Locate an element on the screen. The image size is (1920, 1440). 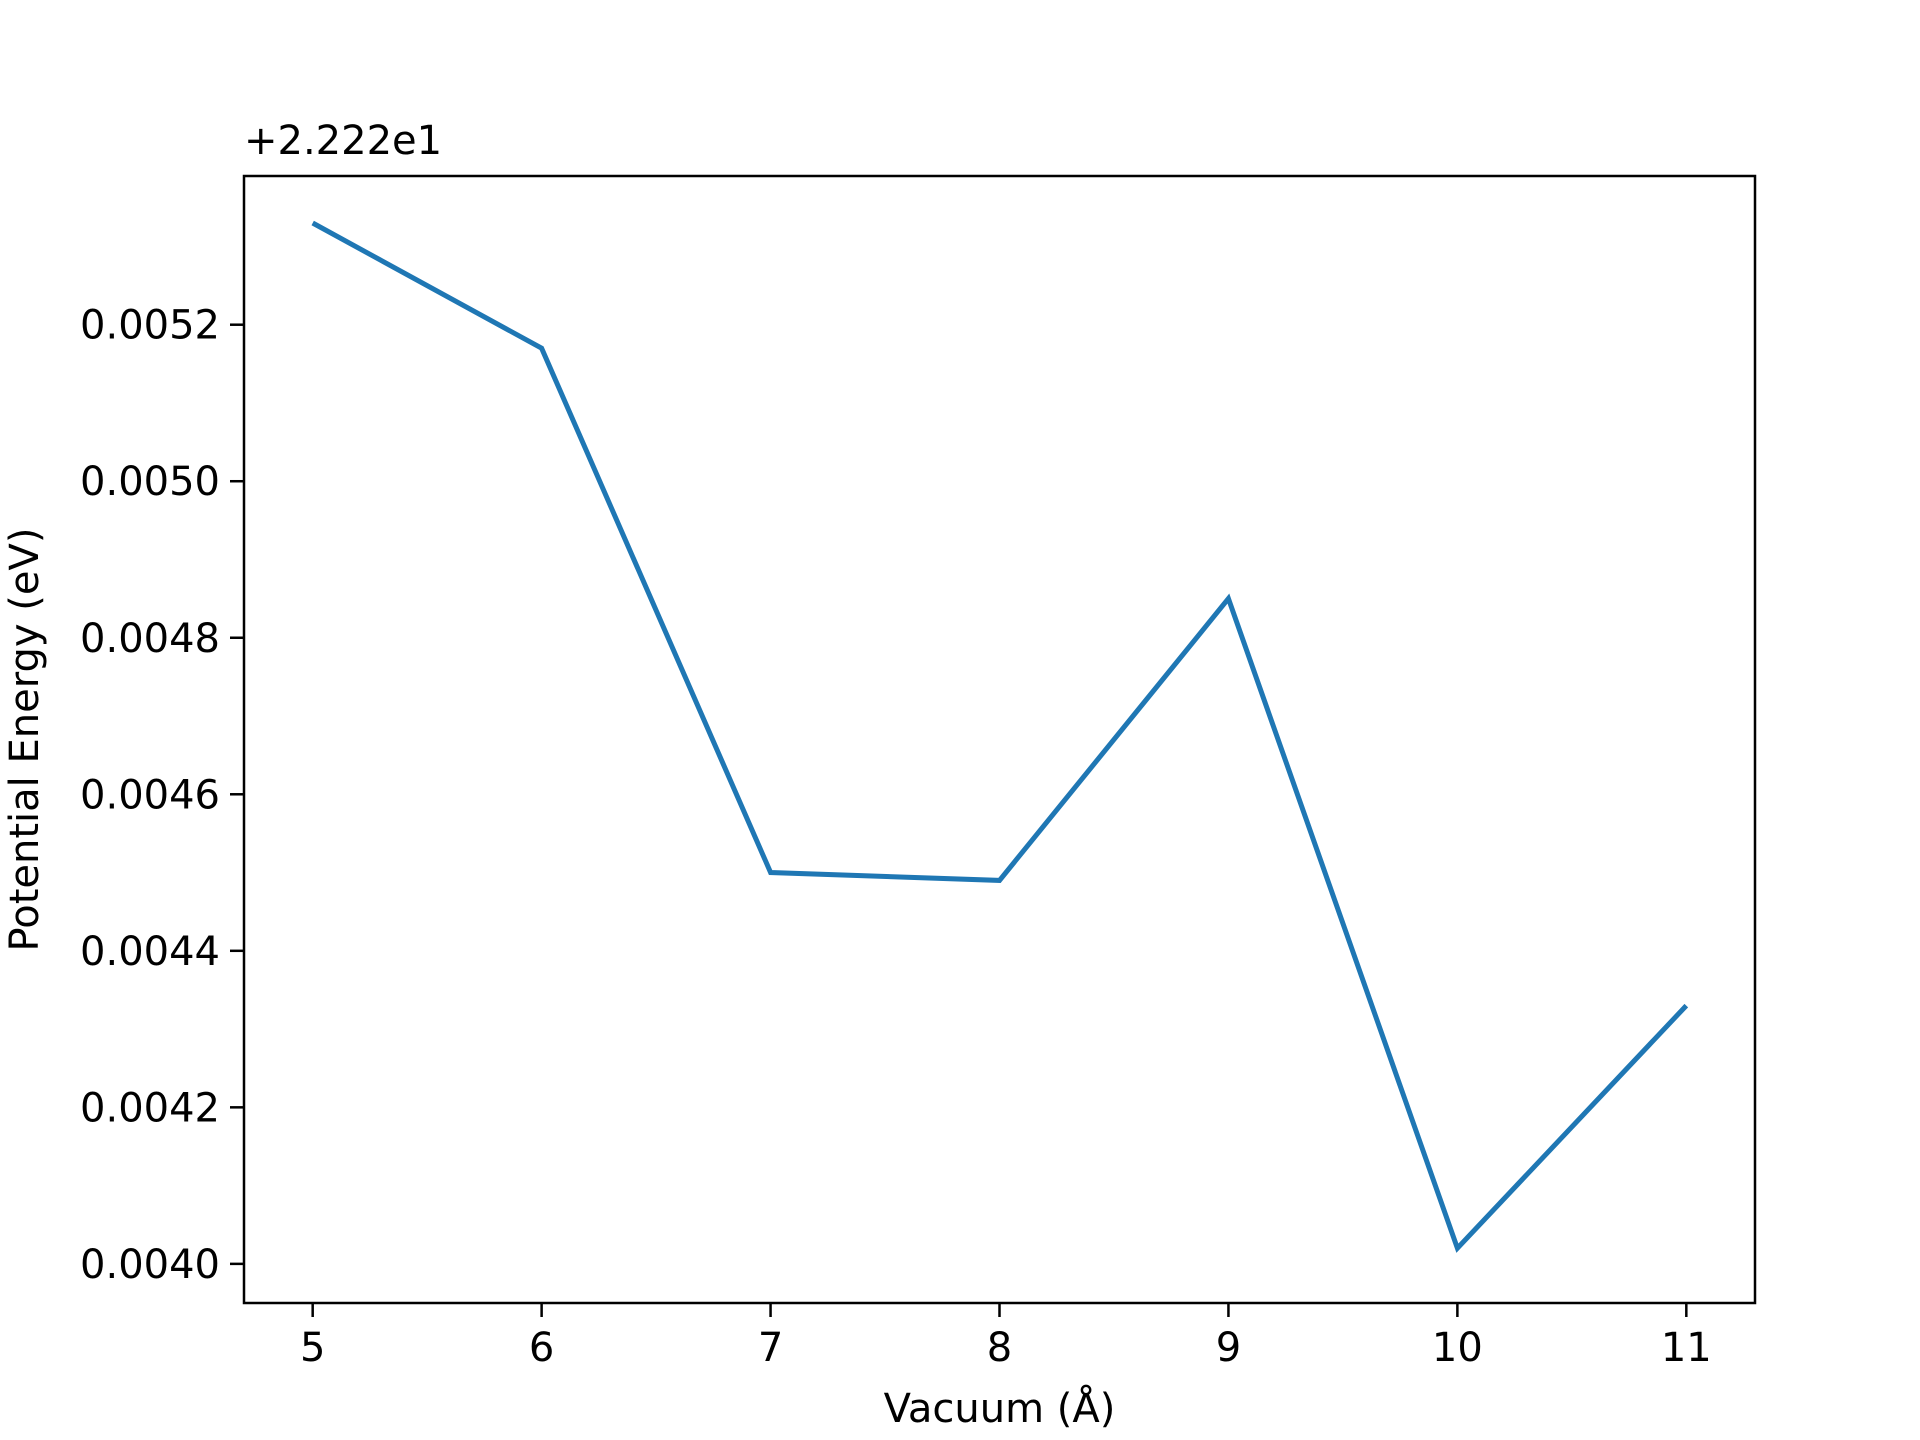
y-offset-label: +2.222e1 is located at coordinates (343, 141).